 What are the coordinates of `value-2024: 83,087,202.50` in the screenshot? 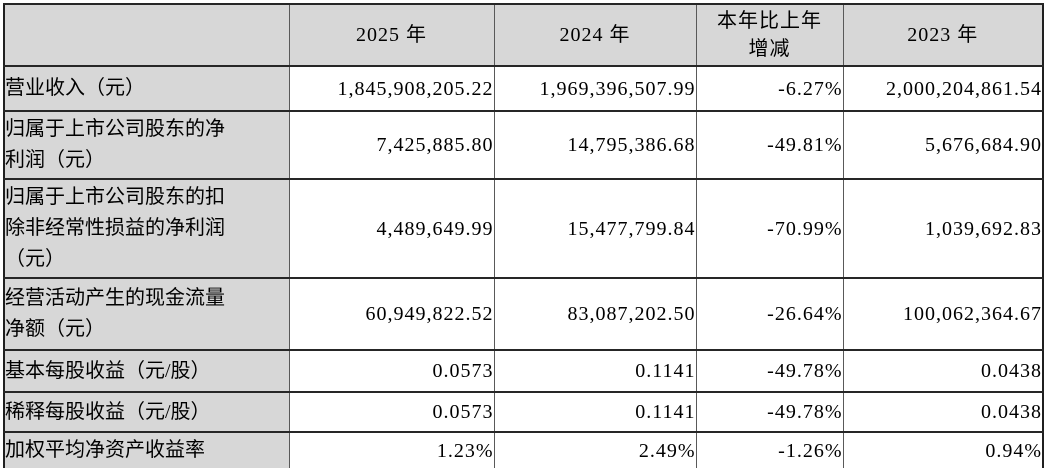 It's located at (595, 314).